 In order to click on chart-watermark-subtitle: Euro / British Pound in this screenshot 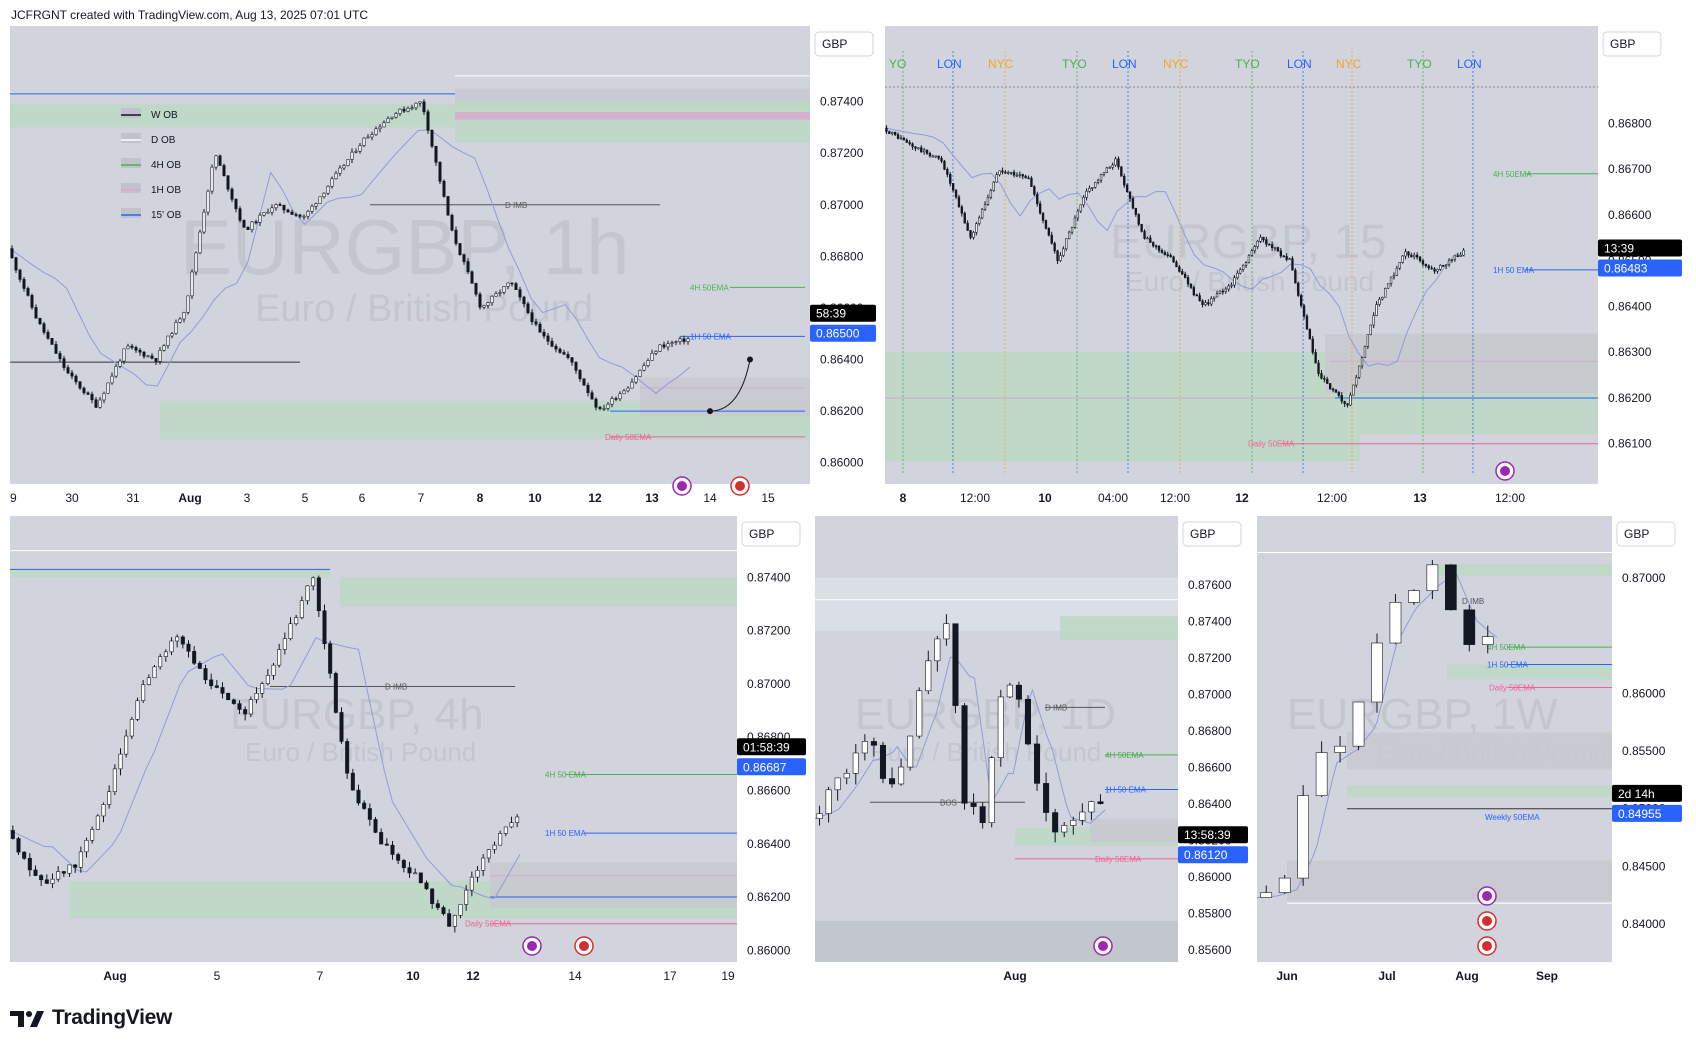, I will do `click(424, 309)`.